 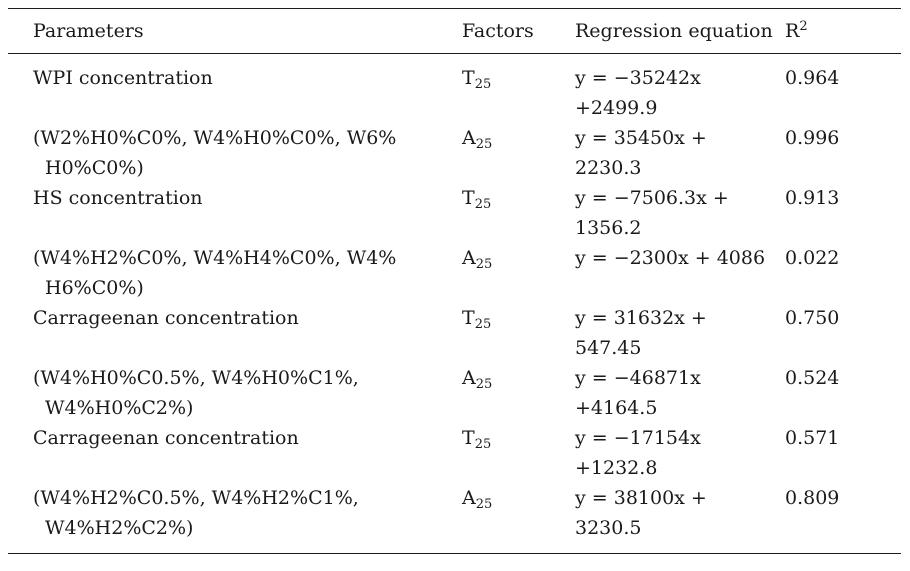 What do you see at coordinates (215, 258) in the screenshot?
I see `parameter-line-1: (W4%H2%C0%, W4%H4%C0%, W4%` at bounding box center [215, 258].